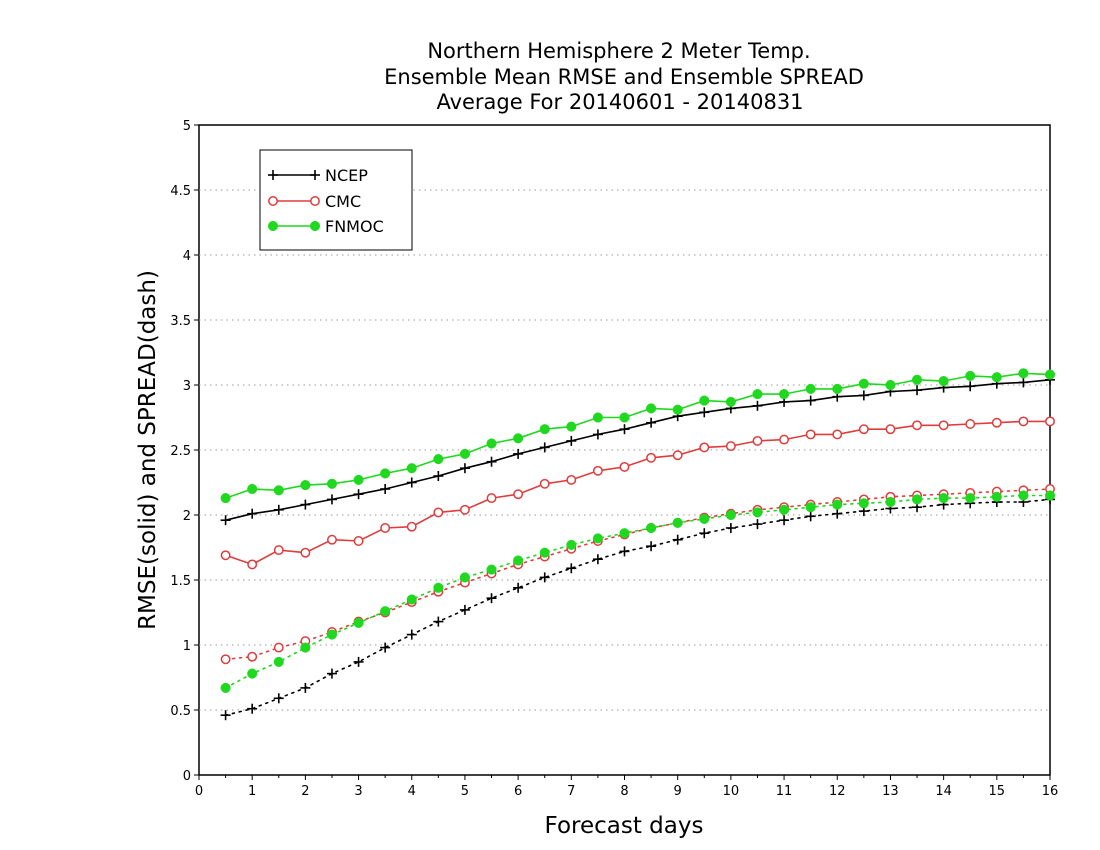  I want to click on x-tick-label: 11, so click(784, 791).